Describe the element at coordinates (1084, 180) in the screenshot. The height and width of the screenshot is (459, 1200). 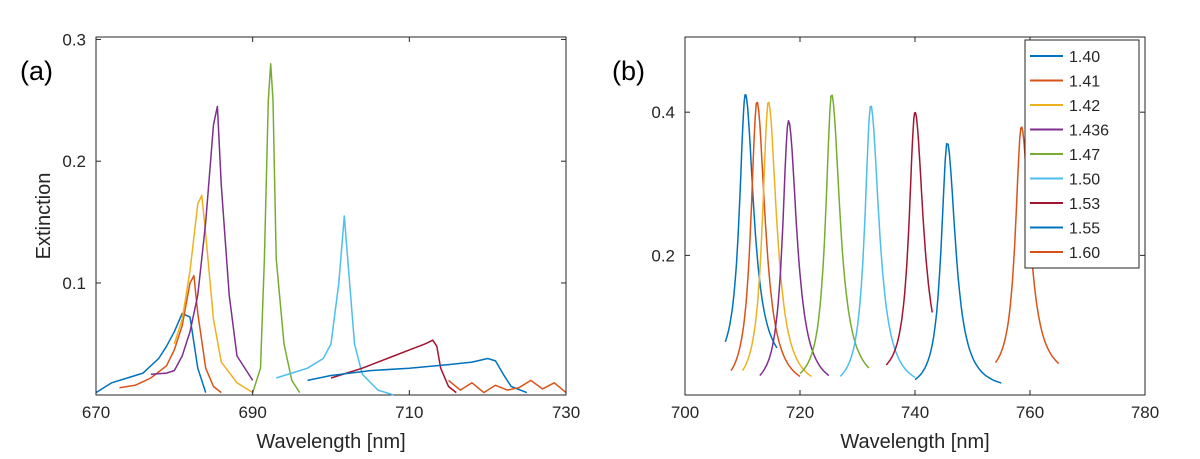
I see `legend-entry: 1.50` at that location.